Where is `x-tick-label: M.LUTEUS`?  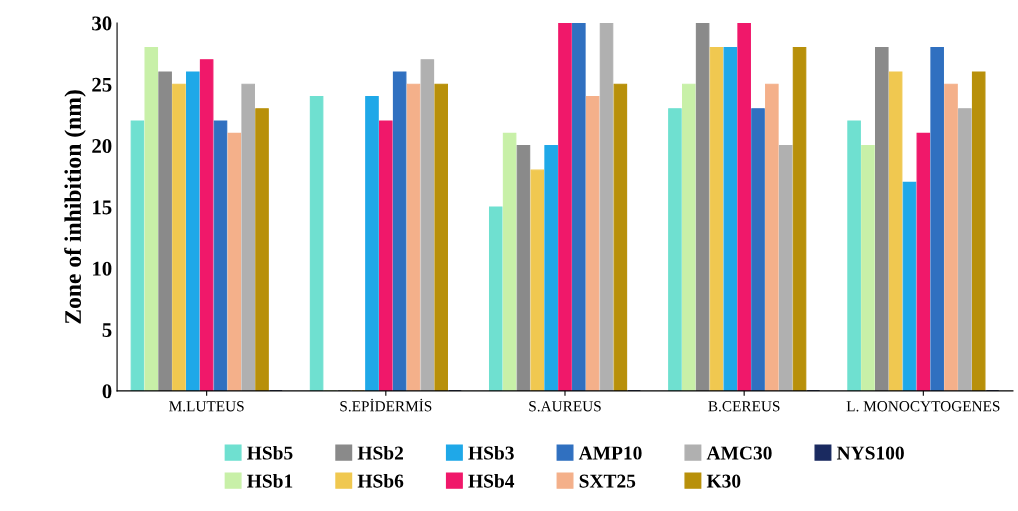 x-tick-label: M.LUTEUS is located at coordinates (206, 406).